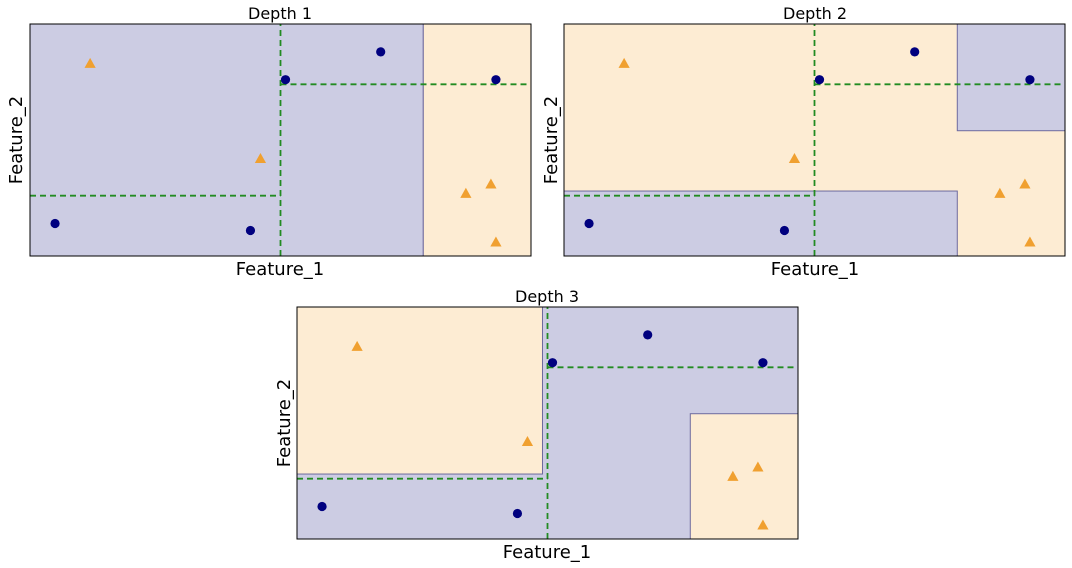 The width and height of the screenshot is (1072, 568). Describe the element at coordinates (815, 13) in the screenshot. I see `panel-title: Depth 2` at that location.